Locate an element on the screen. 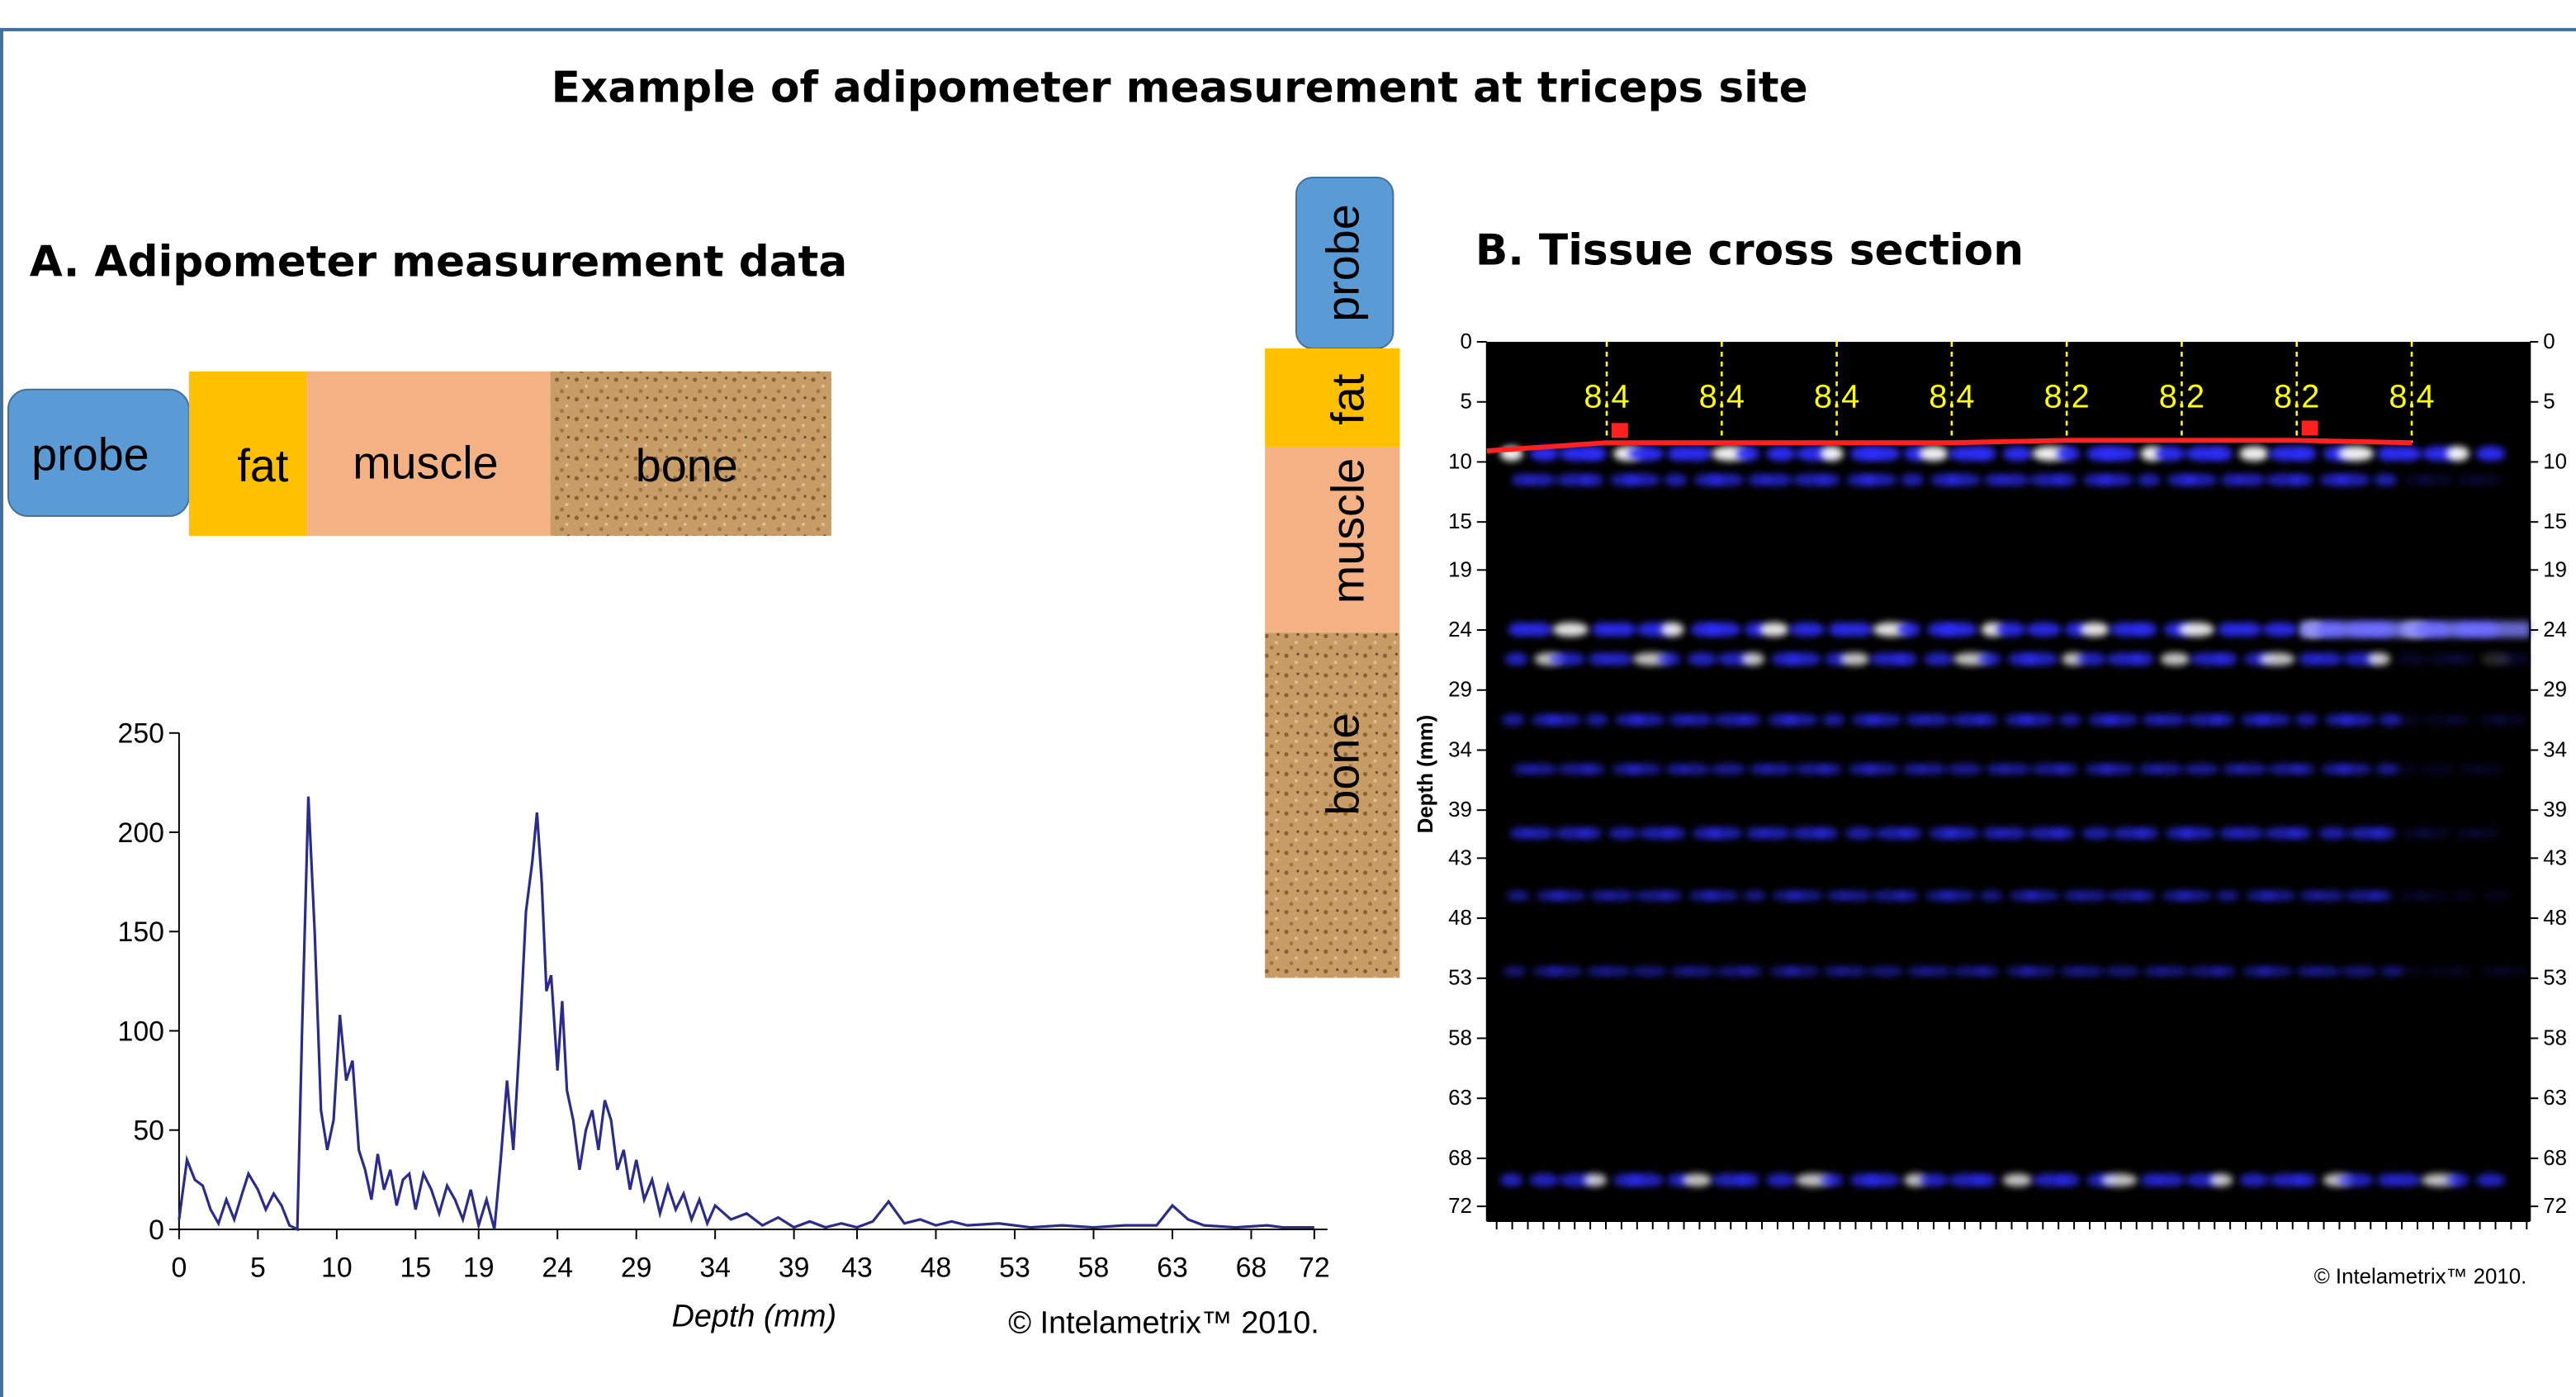 Image resolution: width=2576 pixels, height=1397 pixels. x-tick-label: 29 is located at coordinates (636, 1268).